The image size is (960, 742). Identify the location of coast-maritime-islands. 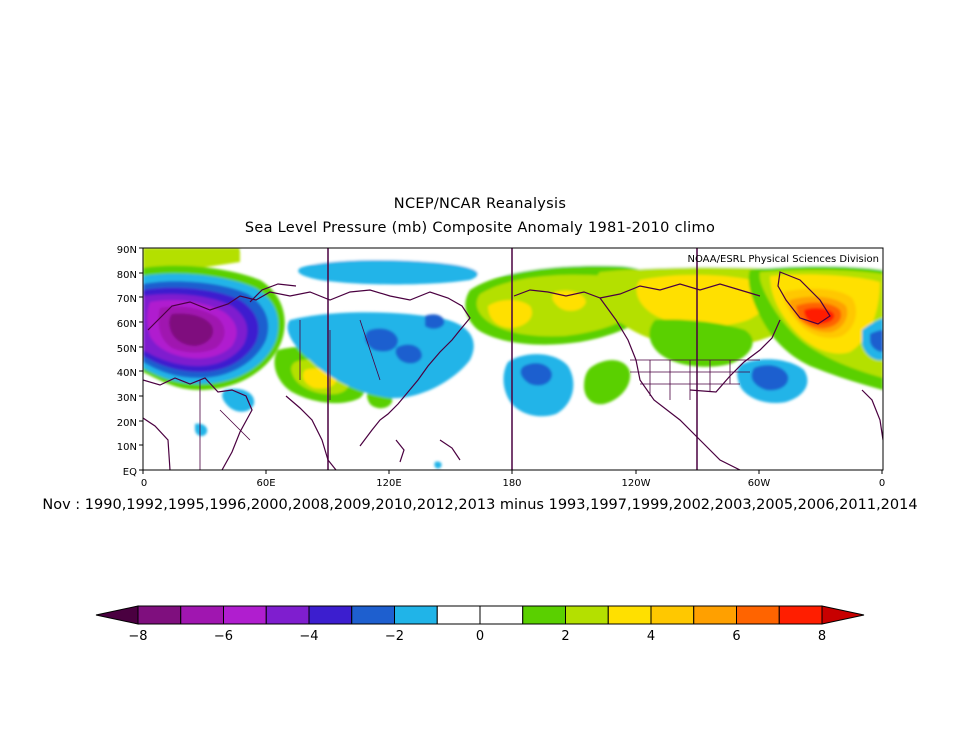
(428, 451).